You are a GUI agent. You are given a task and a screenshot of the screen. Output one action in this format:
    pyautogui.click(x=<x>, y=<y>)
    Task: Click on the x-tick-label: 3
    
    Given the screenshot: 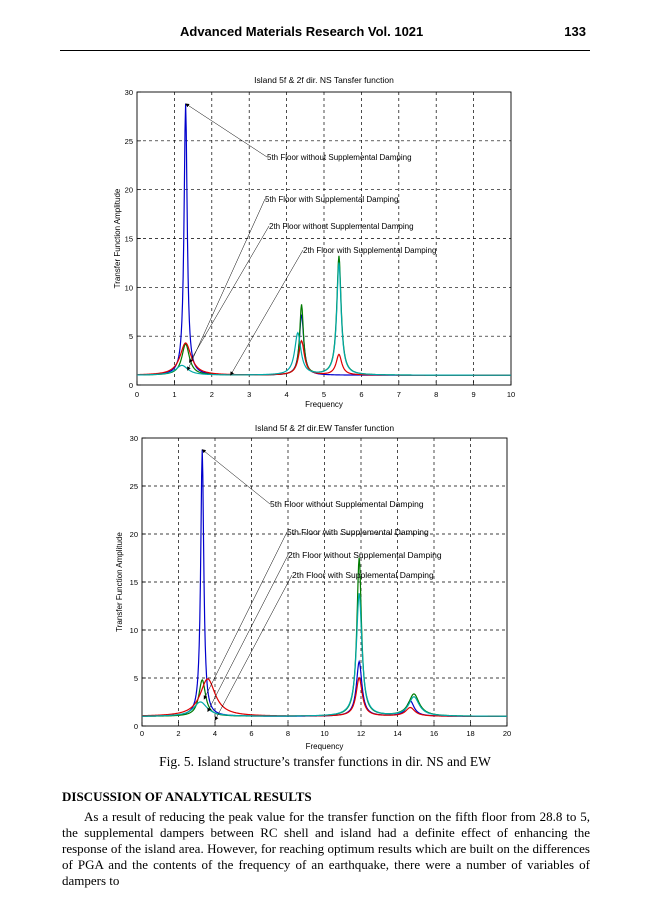 What is the action you would take?
    pyautogui.click(x=249, y=394)
    